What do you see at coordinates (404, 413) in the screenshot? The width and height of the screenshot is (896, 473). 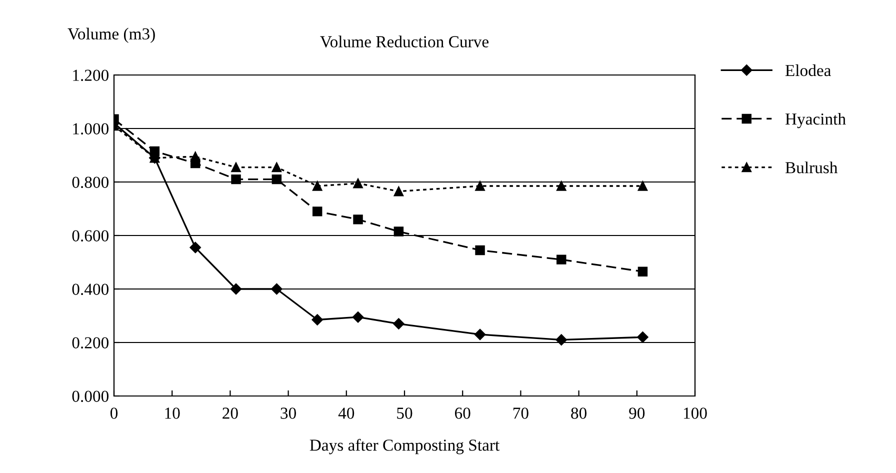 I see `x-tick-label: 50` at bounding box center [404, 413].